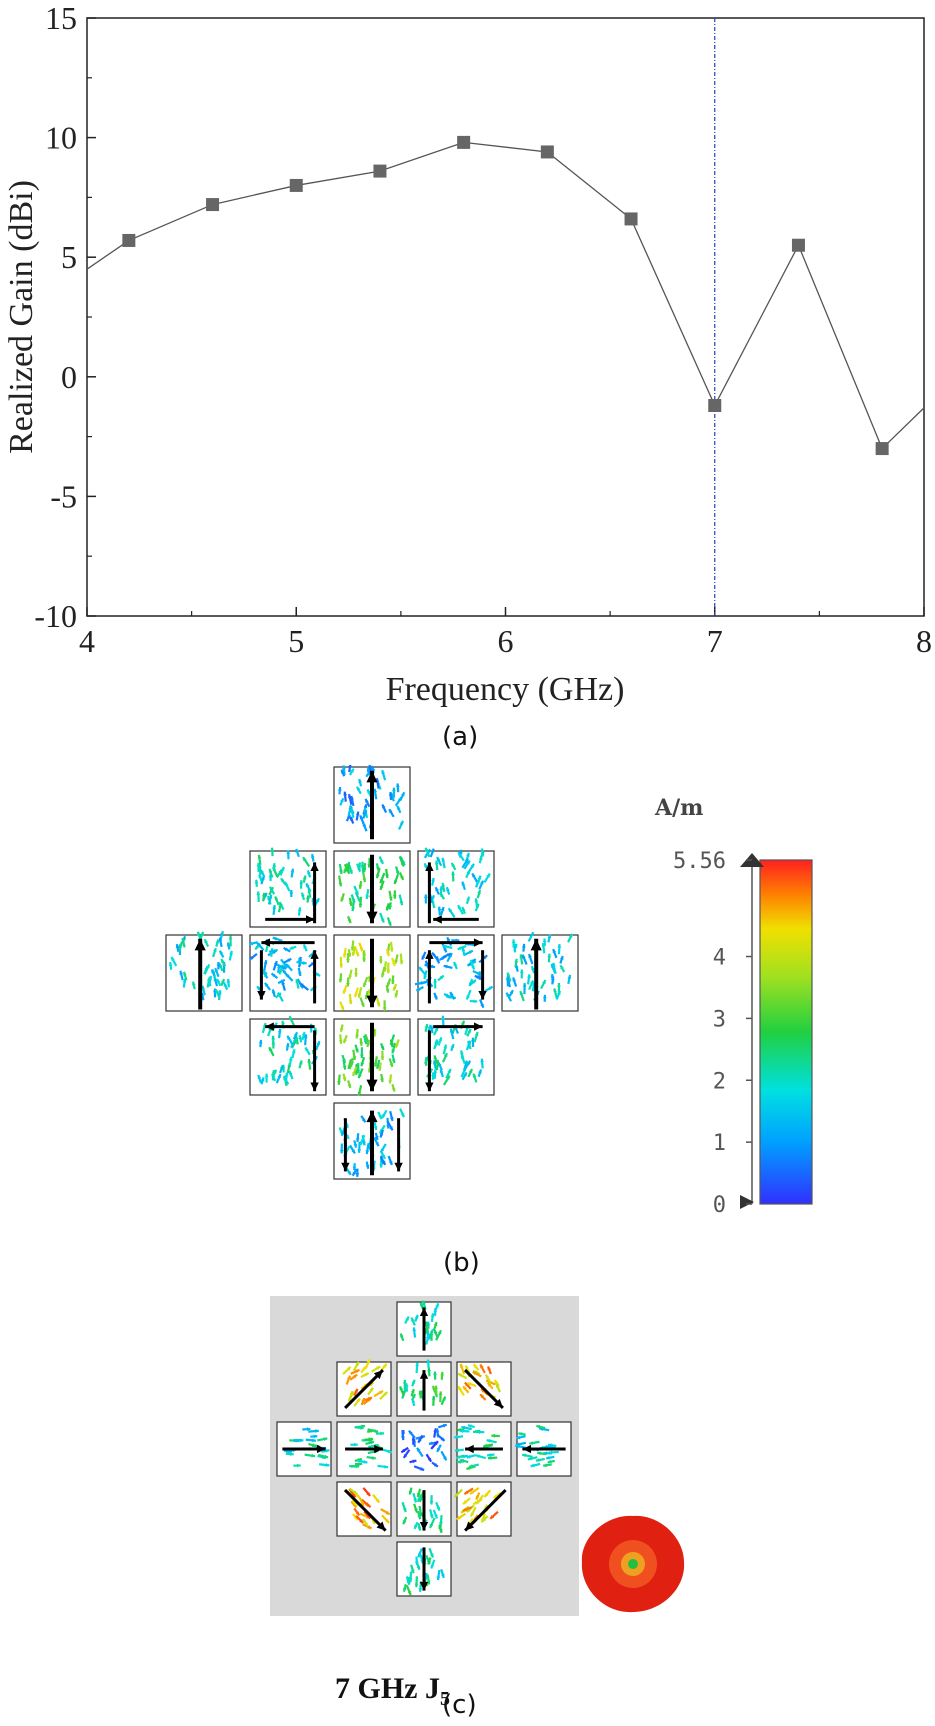 The image size is (935, 1726). Describe the element at coordinates (459, 1705) in the screenshot. I see `panel-label-c: (c)` at that location.